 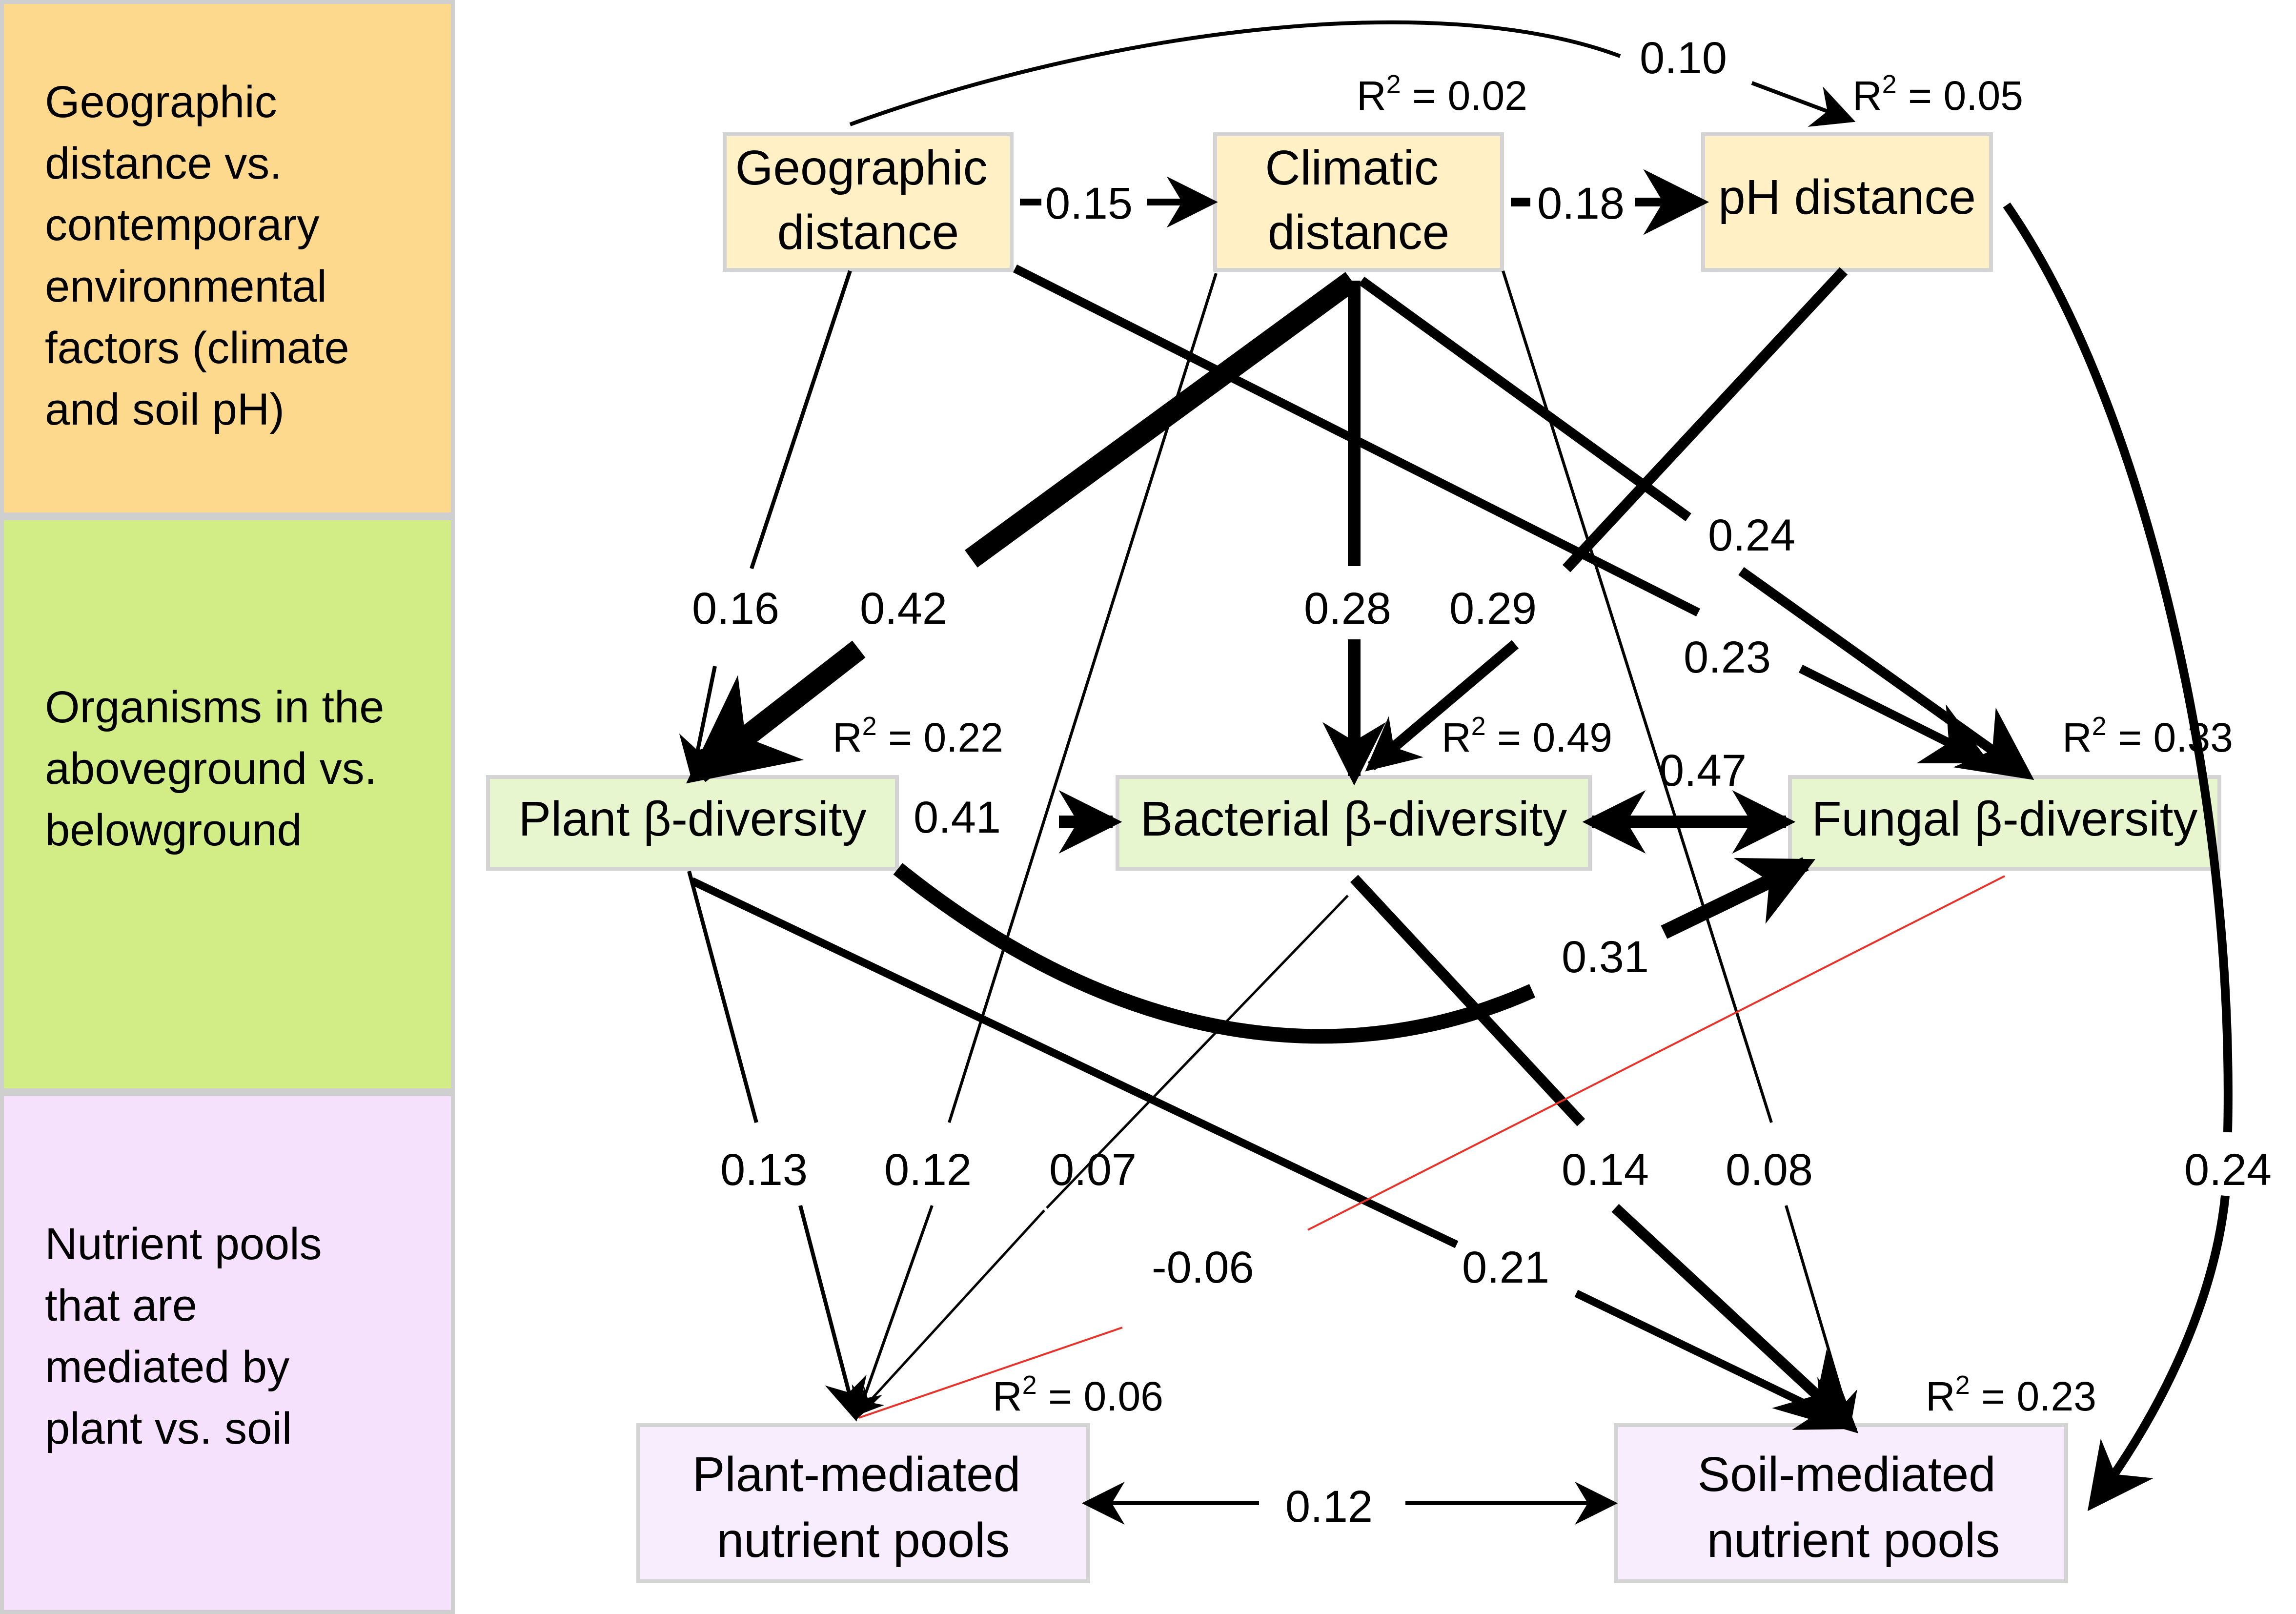 What do you see at coordinates (1349, 954) in the screenshot?
I see `arrow-plant-to-fungal` at bounding box center [1349, 954].